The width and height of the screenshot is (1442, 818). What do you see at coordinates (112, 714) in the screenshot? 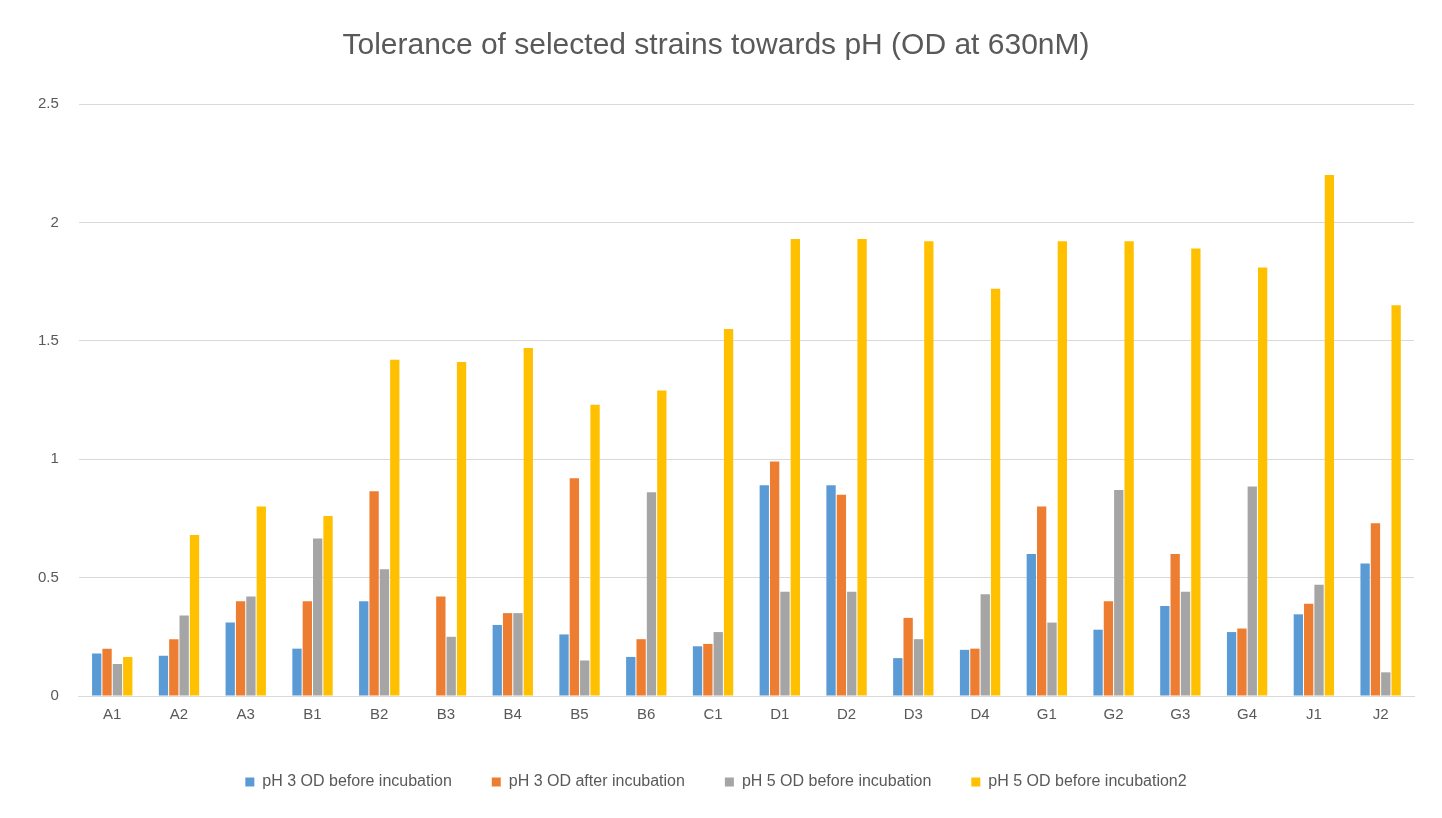
I see `x-tick-label: A1` at bounding box center [112, 714].